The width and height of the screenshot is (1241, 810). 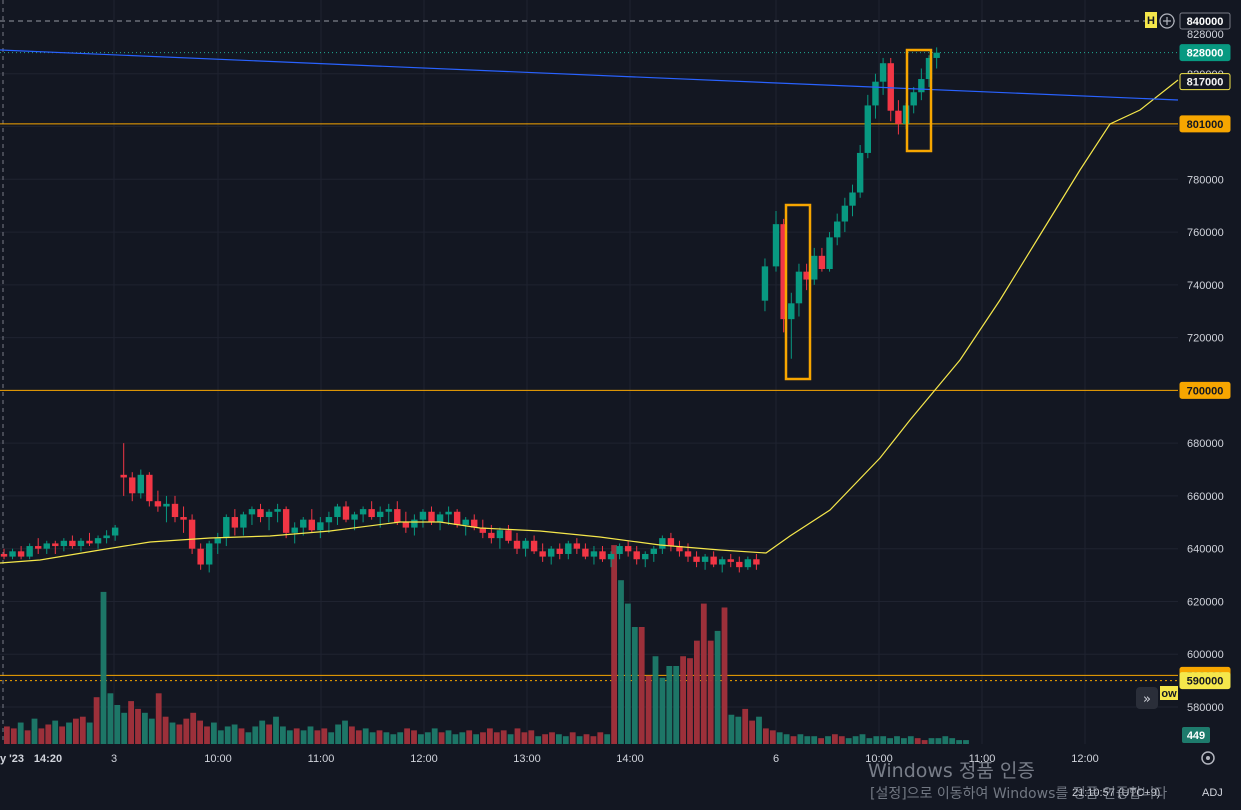 I want to click on price-tick-label: 620000, so click(x=1205, y=602).